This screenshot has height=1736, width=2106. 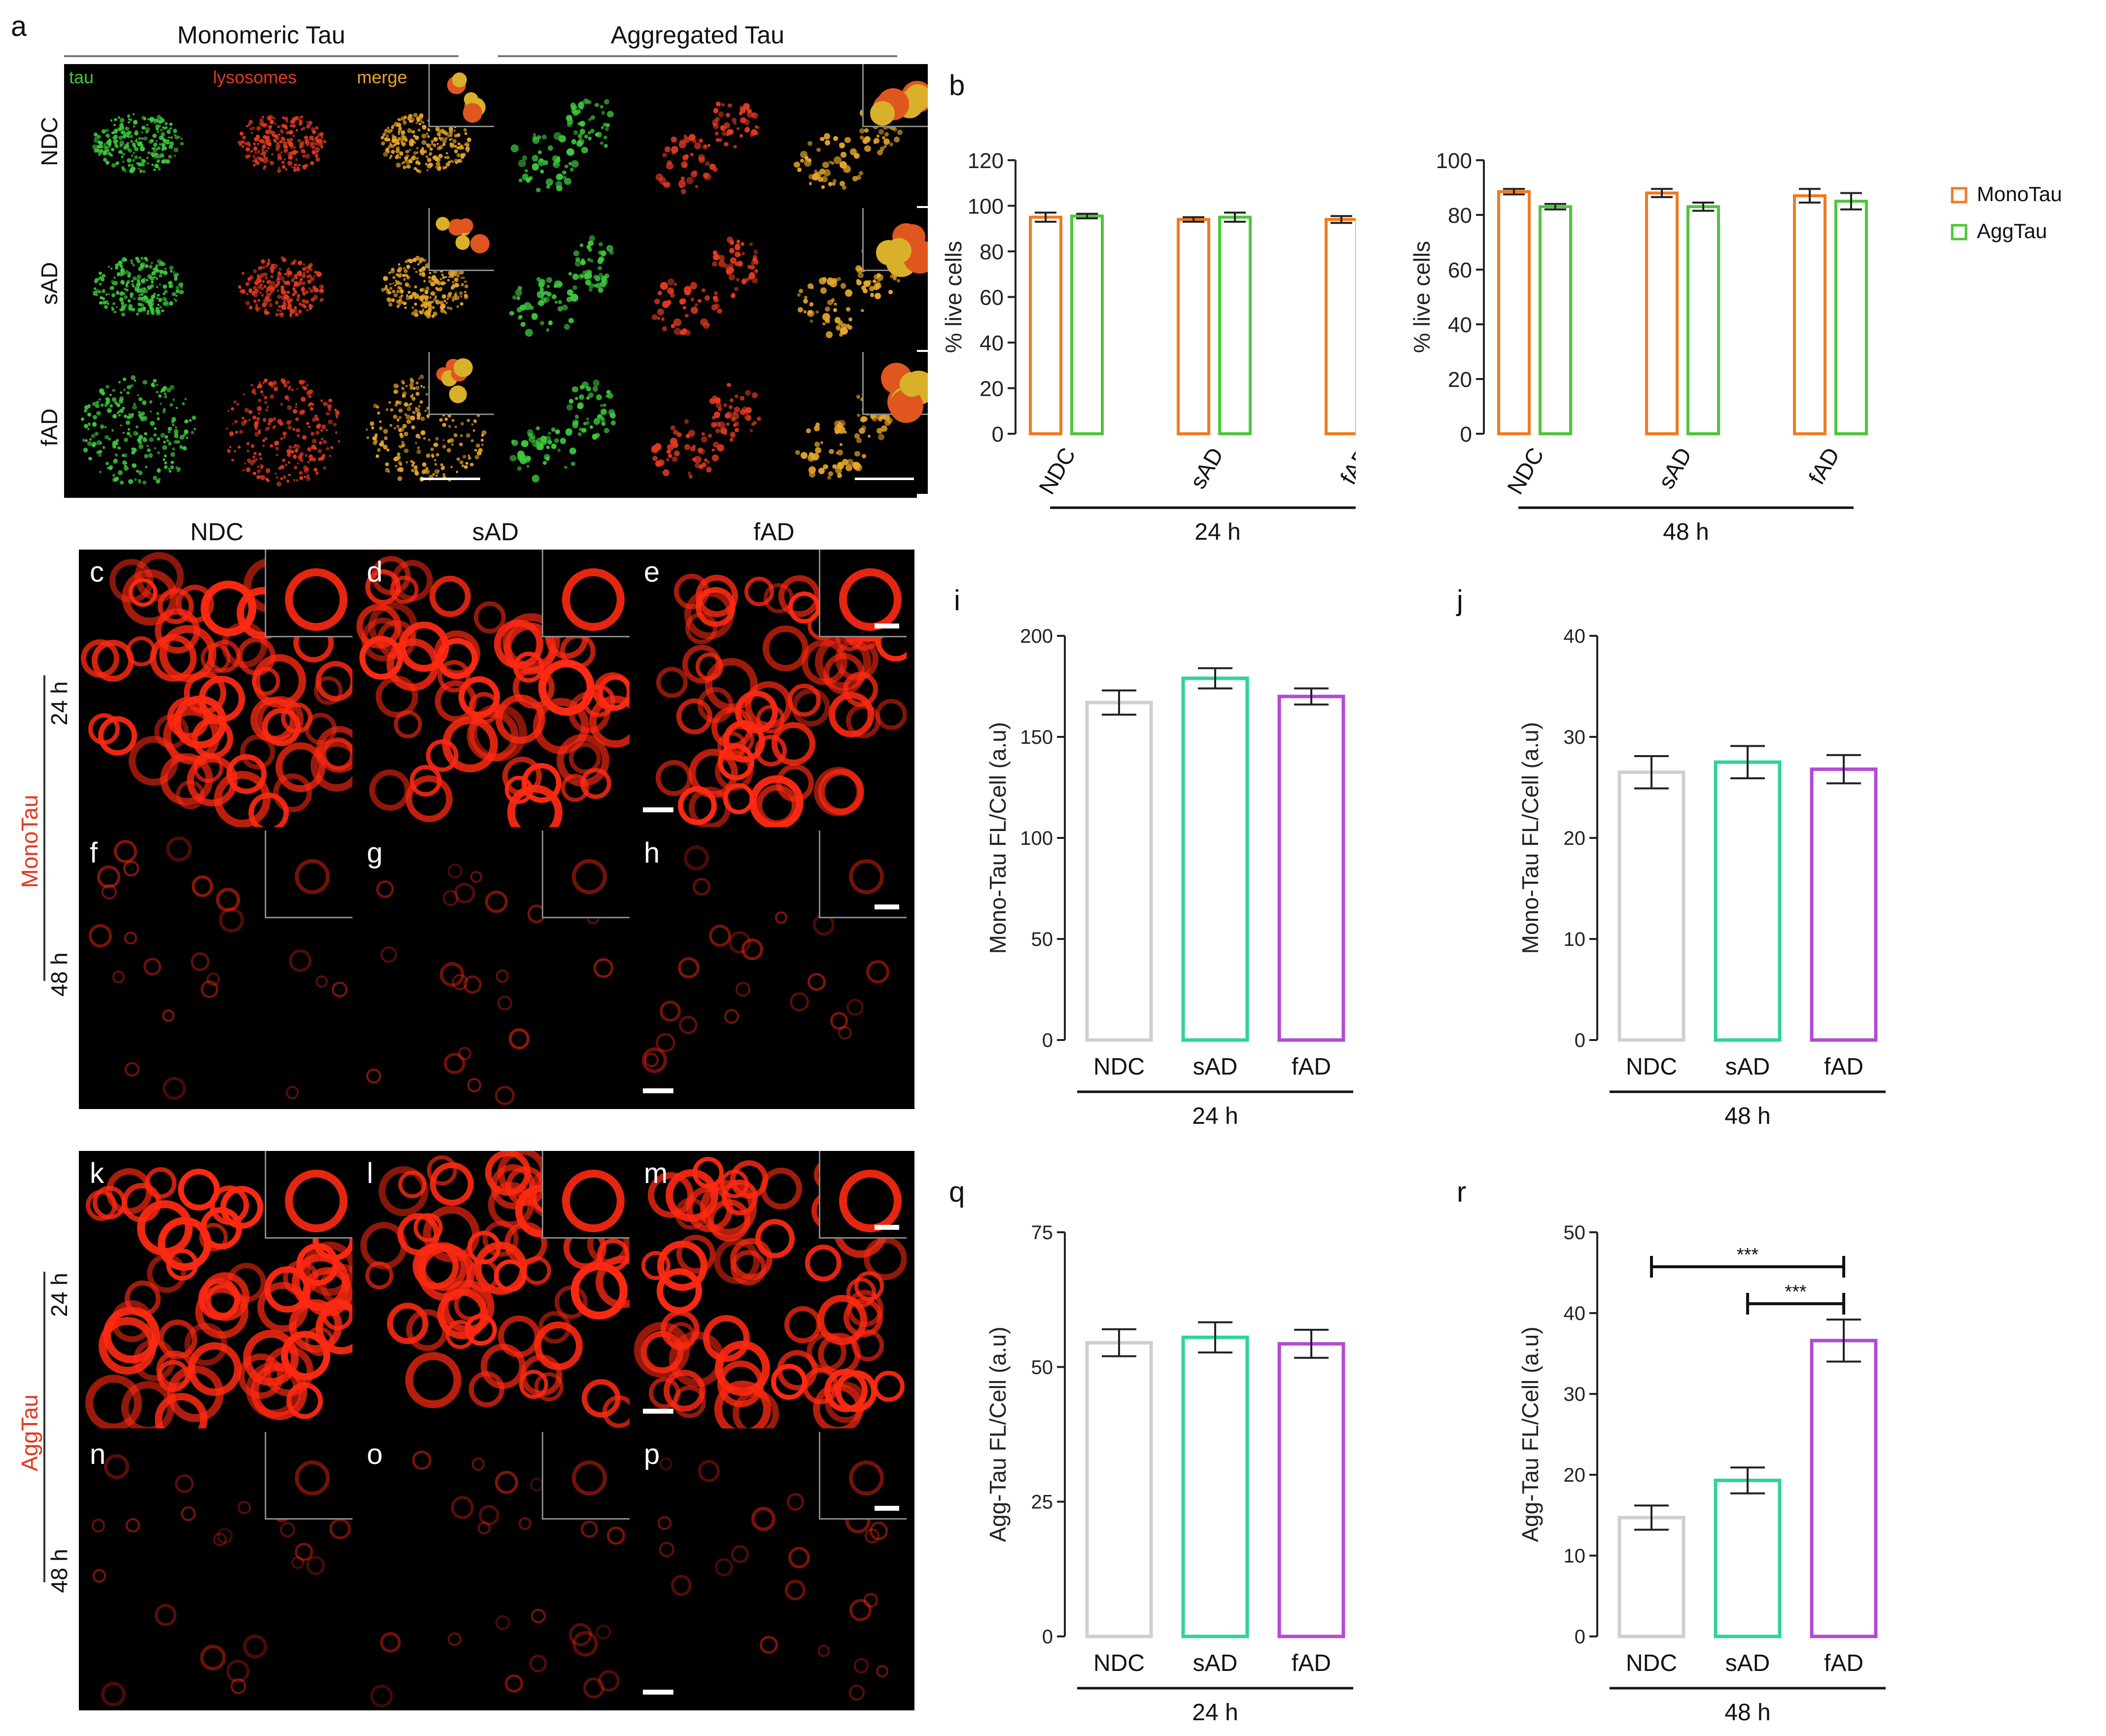 I want to click on y-tick-label: 10, so click(x=1575, y=939).